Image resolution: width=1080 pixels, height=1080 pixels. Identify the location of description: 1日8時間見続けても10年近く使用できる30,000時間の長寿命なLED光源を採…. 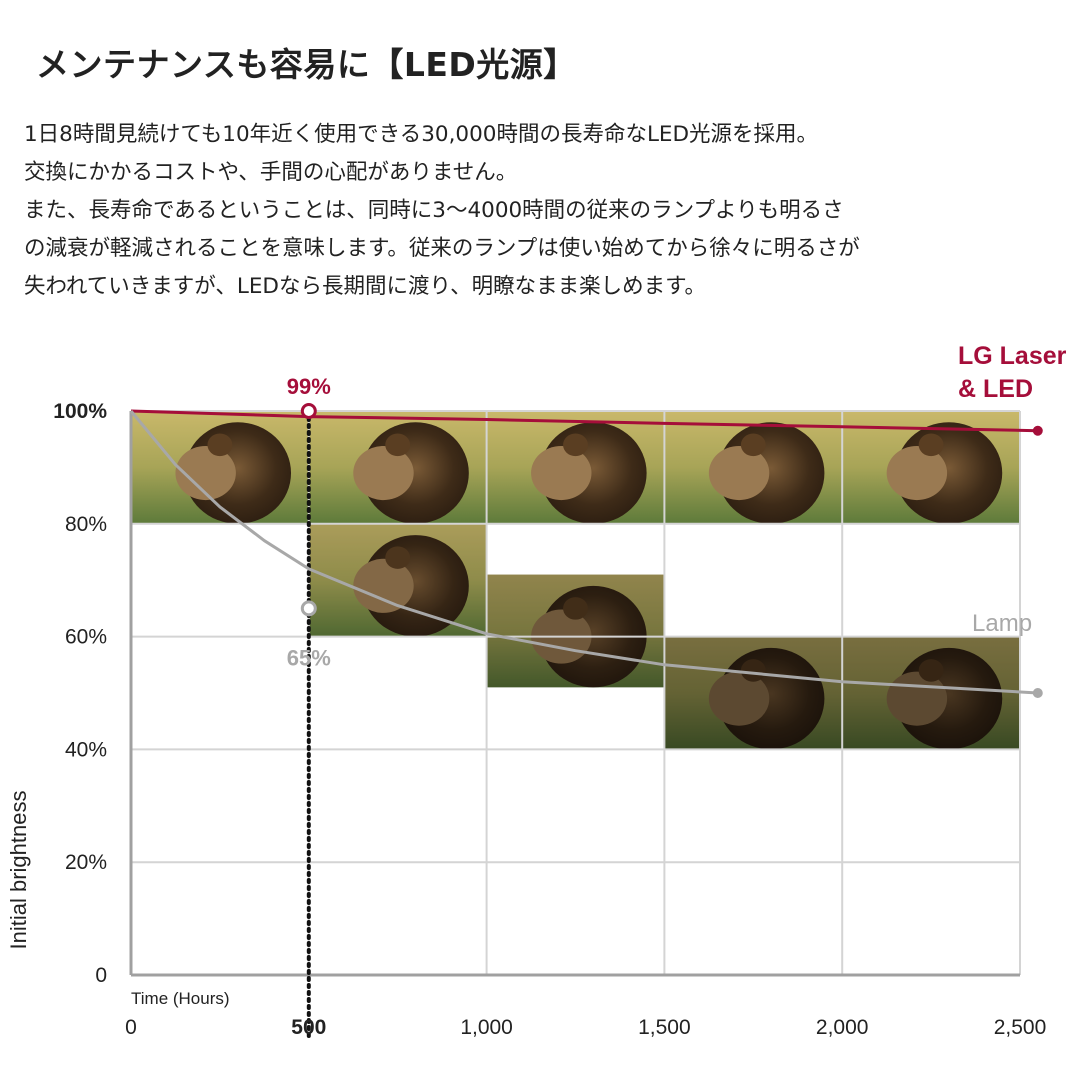
(442, 211).